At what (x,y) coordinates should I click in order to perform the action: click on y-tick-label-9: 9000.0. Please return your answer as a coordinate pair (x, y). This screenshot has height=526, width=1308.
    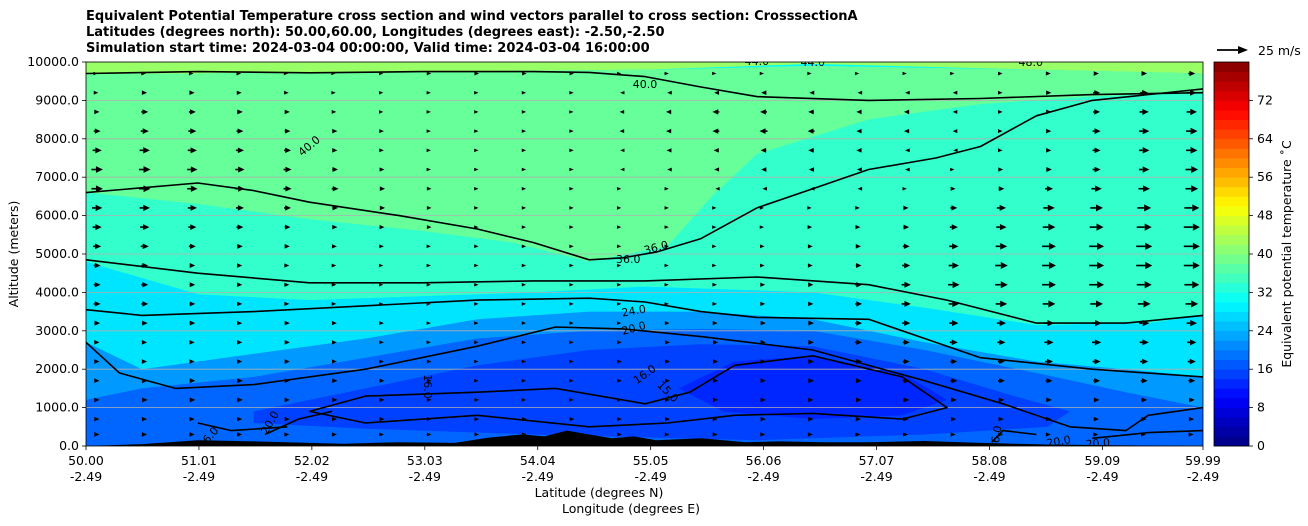
    Looking at the image, I should click on (57, 99).